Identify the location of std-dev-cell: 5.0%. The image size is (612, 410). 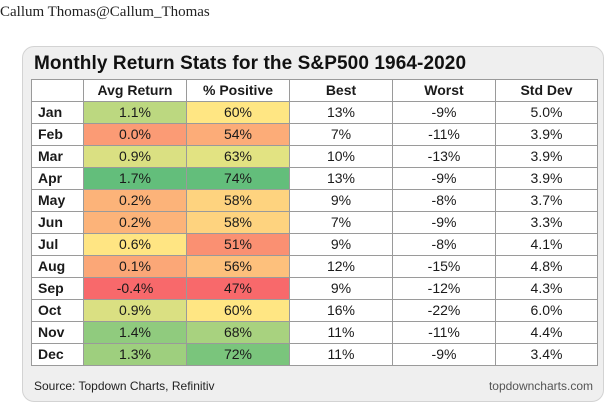
(546, 112).